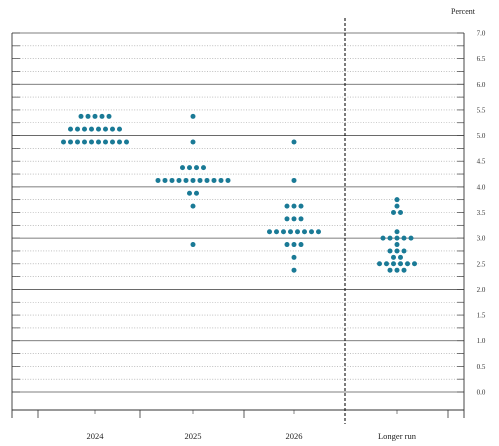 This screenshot has height=446, width=499. What do you see at coordinates (481, 187) in the screenshot?
I see `y-tick-label: 4.0` at bounding box center [481, 187].